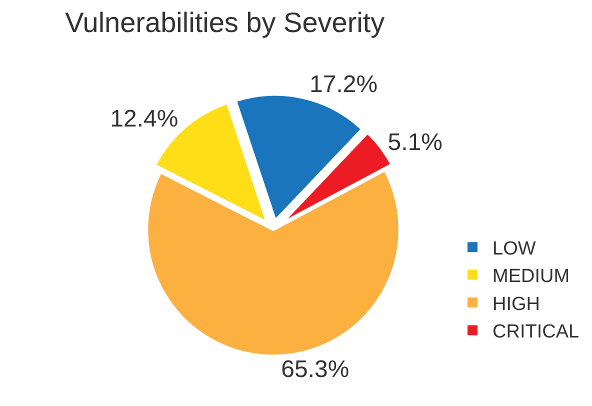 The height and width of the screenshot is (406, 592). What do you see at coordinates (531, 277) in the screenshot?
I see `legend-label: MEDIUM` at bounding box center [531, 277].